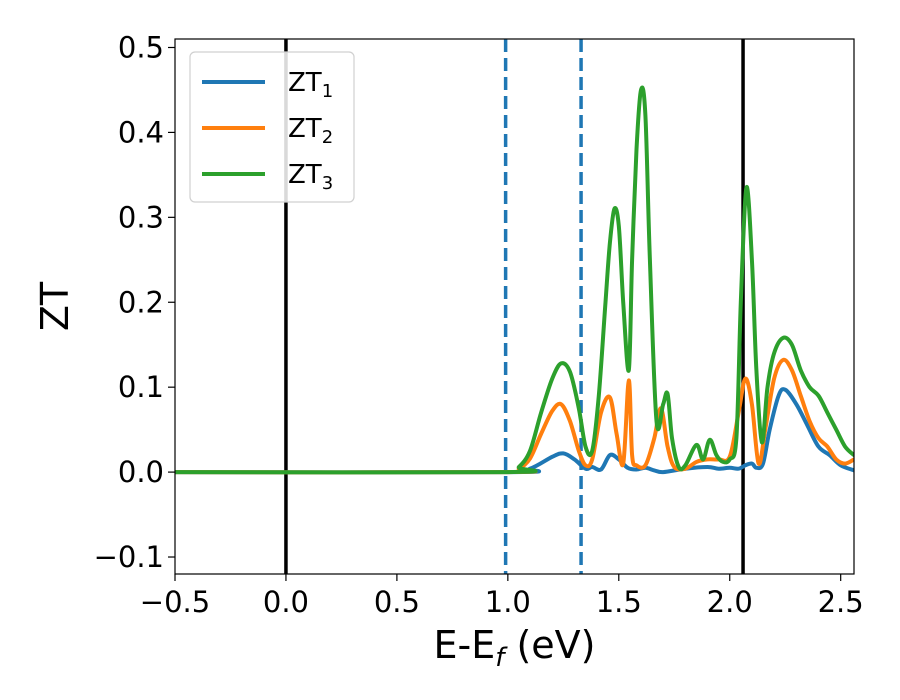 Image resolution: width=900 pixels, height=700 pixels. Describe the element at coordinates (129, 557) in the screenshot. I see `y-tick-label: −0.1` at that location.